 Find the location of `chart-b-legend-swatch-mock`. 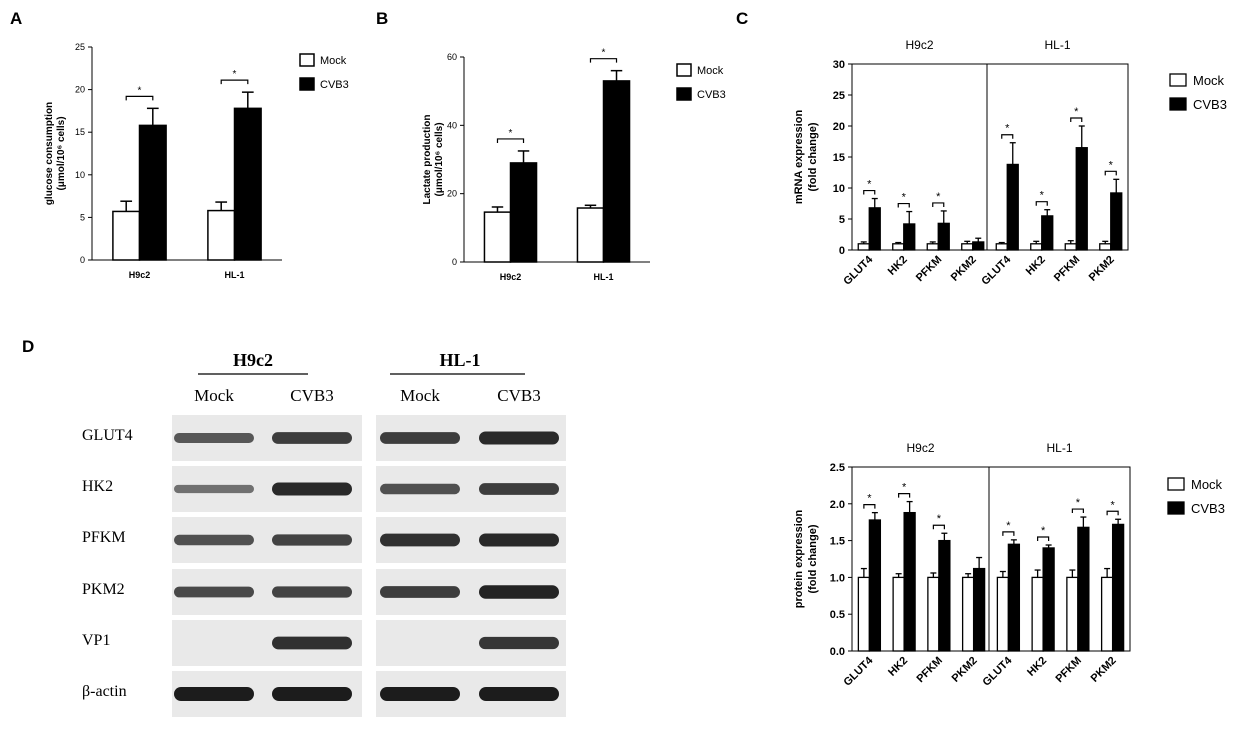

chart-b-legend-swatch-mock is located at coordinates (684, 70).